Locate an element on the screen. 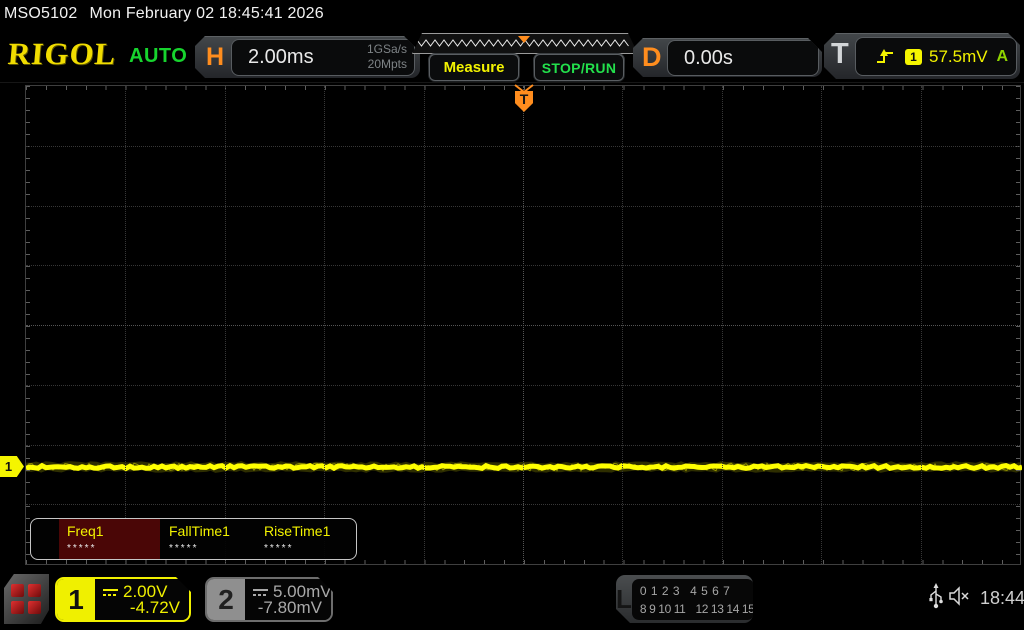 This screenshot has width=1024, height=630. trigger-label: T is located at coordinates (840, 54).